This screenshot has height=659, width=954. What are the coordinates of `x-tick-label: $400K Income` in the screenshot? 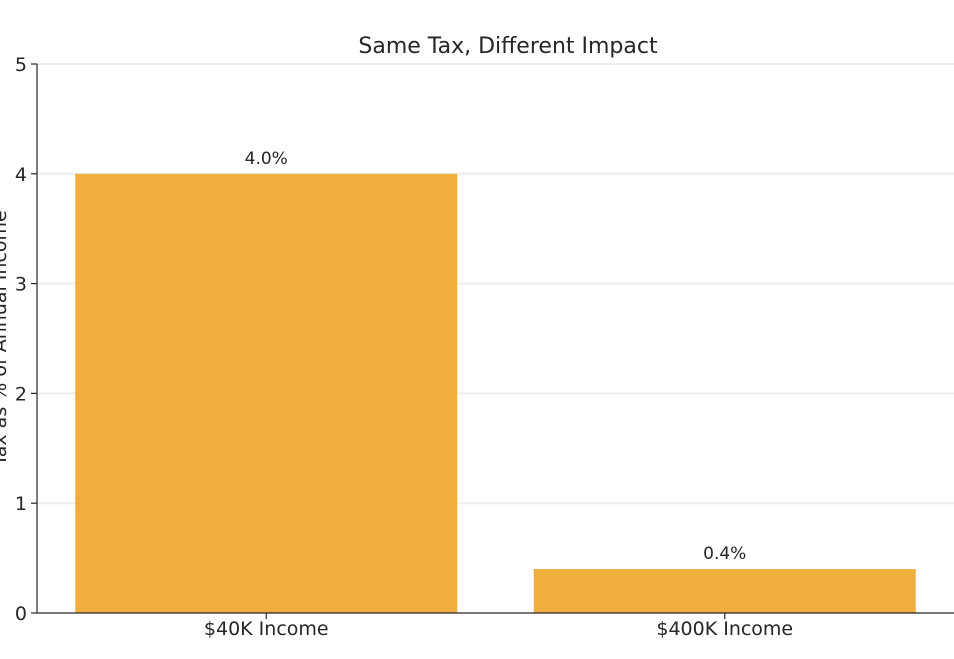 It's located at (724, 629).